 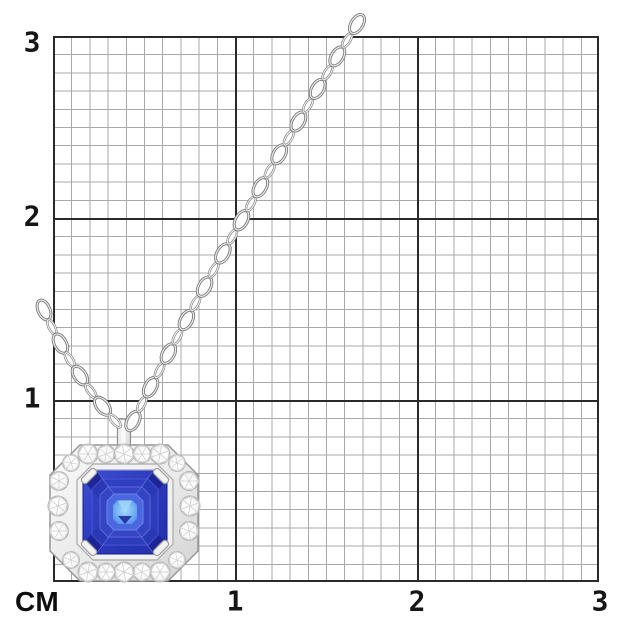 What do you see at coordinates (32, 42) in the screenshot?
I see `y-axis-label-3: 3` at bounding box center [32, 42].